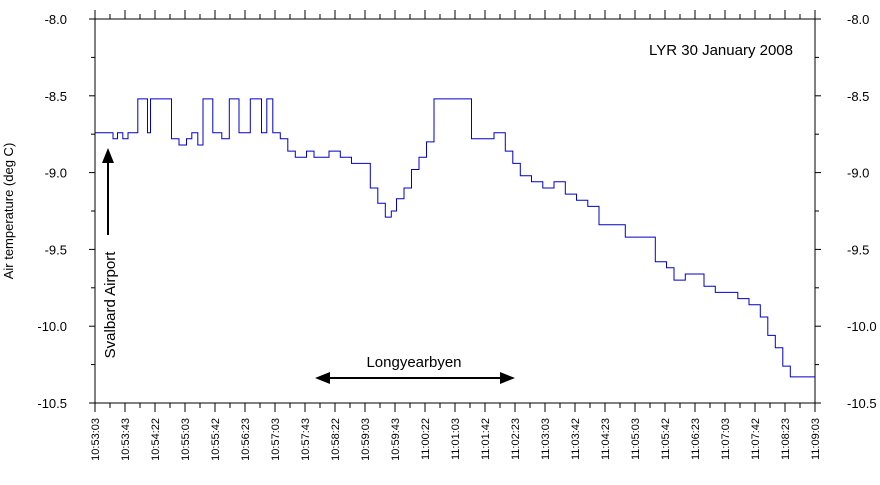 This screenshot has width=880, height=485. What do you see at coordinates (322, 378) in the screenshot?
I see `longyearbyen-arrow-head-left` at bounding box center [322, 378].